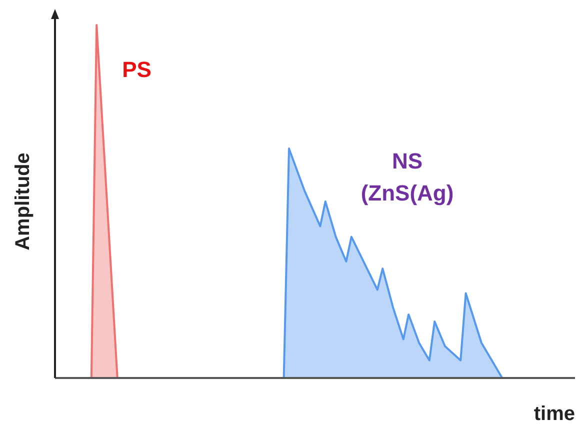  What do you see at coordinates (137, 69) in the screenshot?
I see `series-label: PS` at bounding box center [137, 69].